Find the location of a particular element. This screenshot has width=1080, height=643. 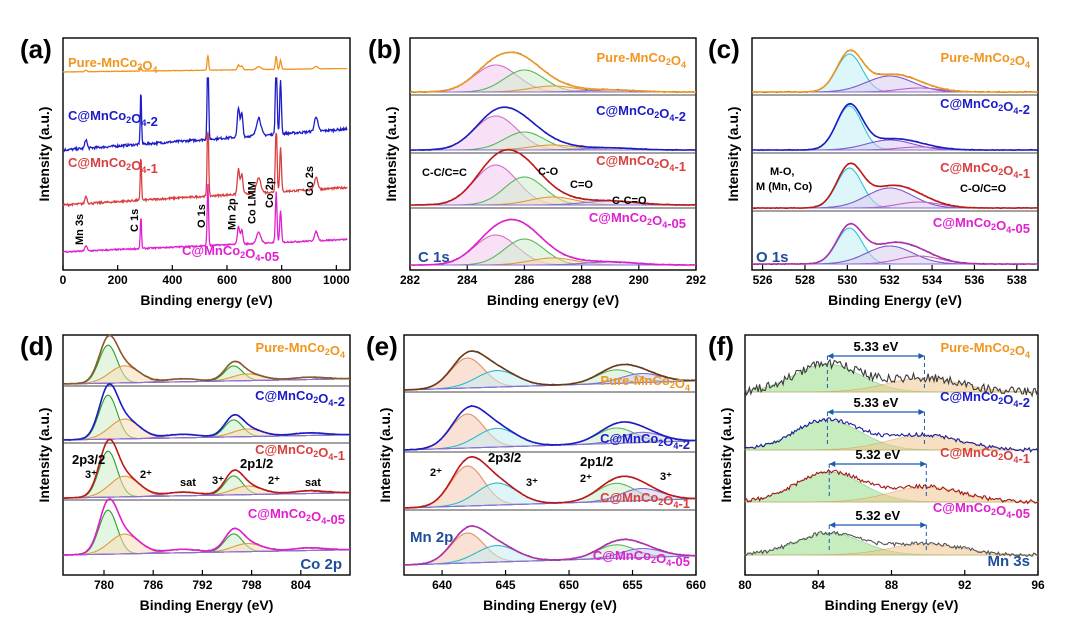

x-tick-label: 640 is located at coordinates (442, 585).